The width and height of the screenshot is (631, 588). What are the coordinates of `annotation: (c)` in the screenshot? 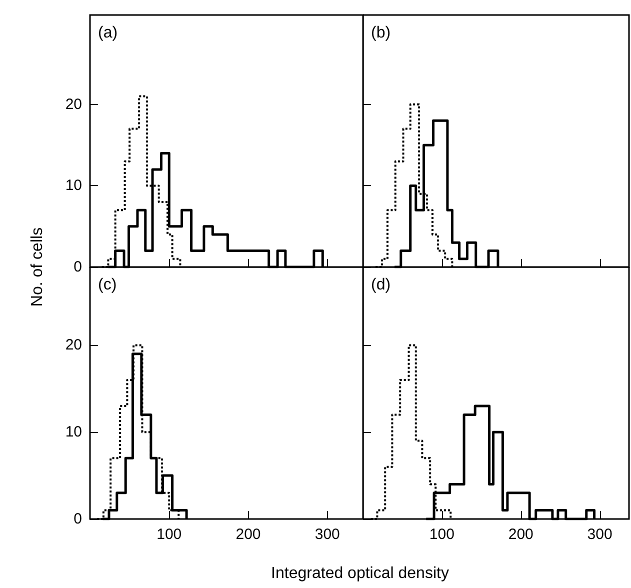 It's located at (107, 285).